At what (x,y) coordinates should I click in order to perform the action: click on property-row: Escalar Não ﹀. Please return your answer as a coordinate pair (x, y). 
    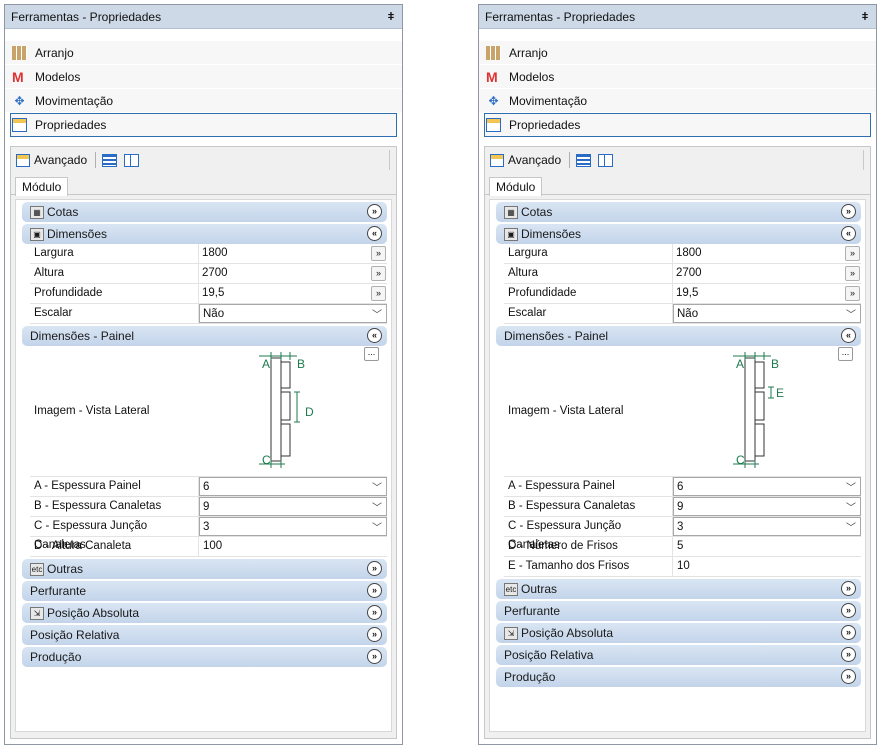
    Looking at the image, I should click on (208, 314).